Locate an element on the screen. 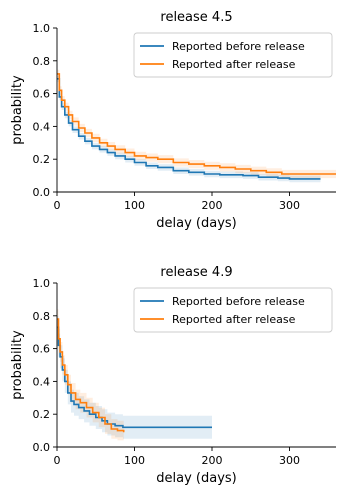 This screenshot has width=337, height=489. confidence-band-before is located at coordinates (134, 377).